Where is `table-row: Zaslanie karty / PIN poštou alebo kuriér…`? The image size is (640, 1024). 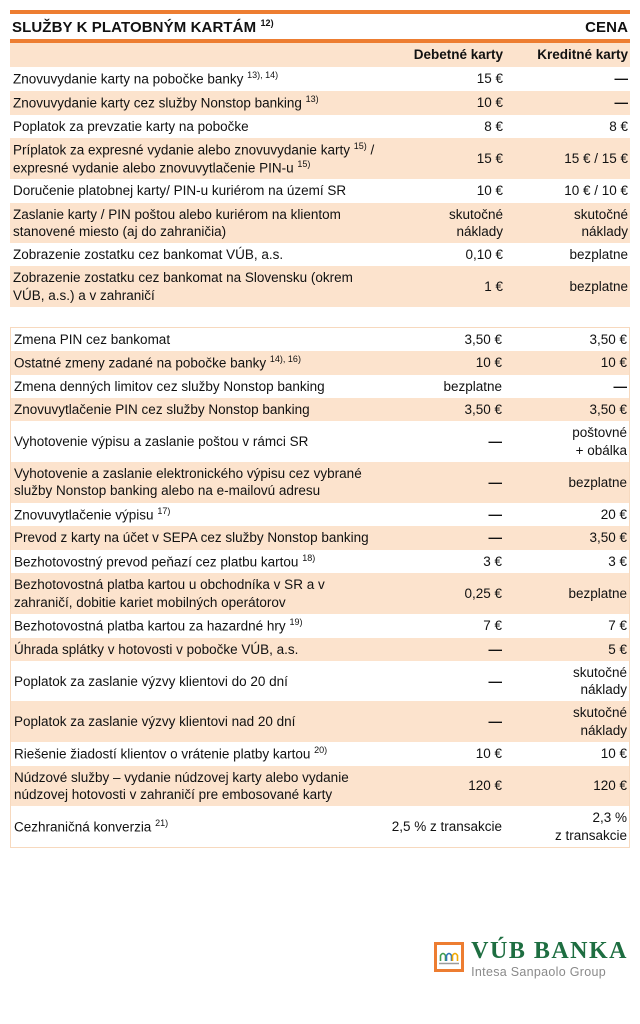 table-row: Zaslanie karty / PIN poštou alebo kuriér… is located at coordinates (320, 223).